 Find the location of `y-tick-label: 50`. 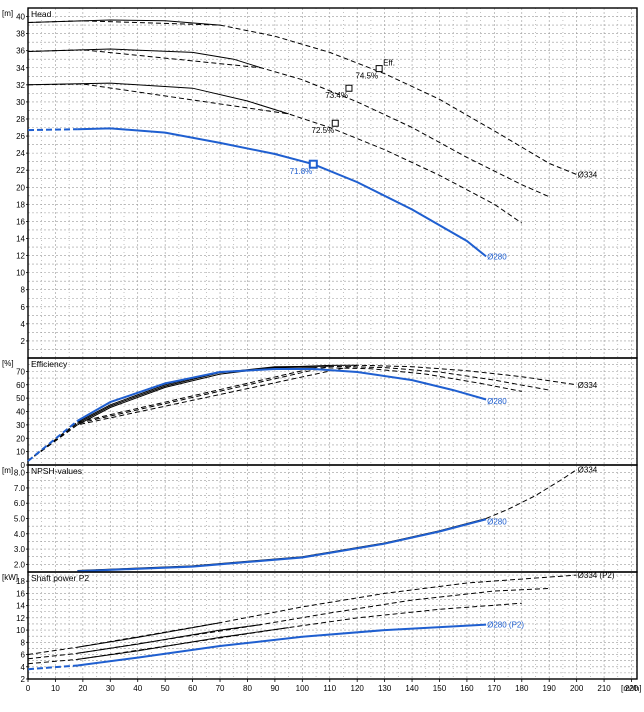

y-tick-label: 50 is located at coordinates (20, 398).